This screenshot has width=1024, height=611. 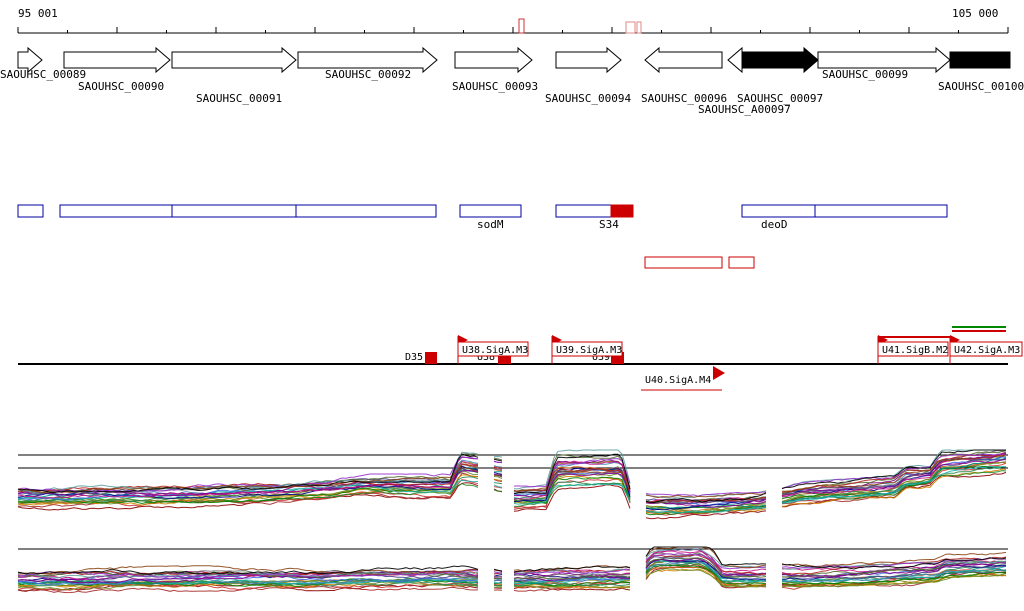 What do you see at coordinates (601, 357) in the screenshot?
I see `tss-feature-label: U39` at bounding box center [601, 357].